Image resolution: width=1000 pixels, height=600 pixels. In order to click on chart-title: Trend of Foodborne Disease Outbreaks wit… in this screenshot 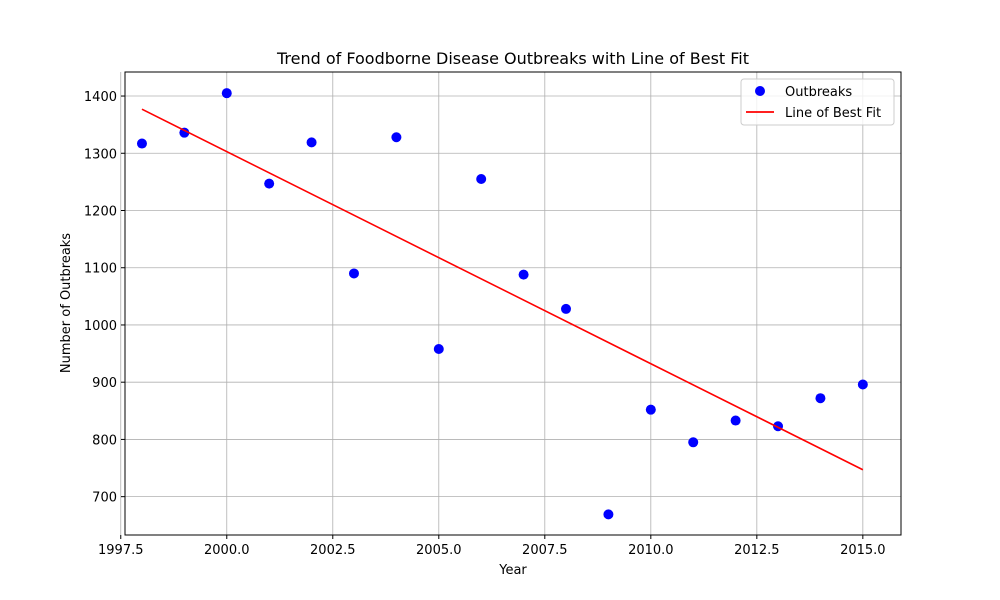, I will do `click(512, 58)`.